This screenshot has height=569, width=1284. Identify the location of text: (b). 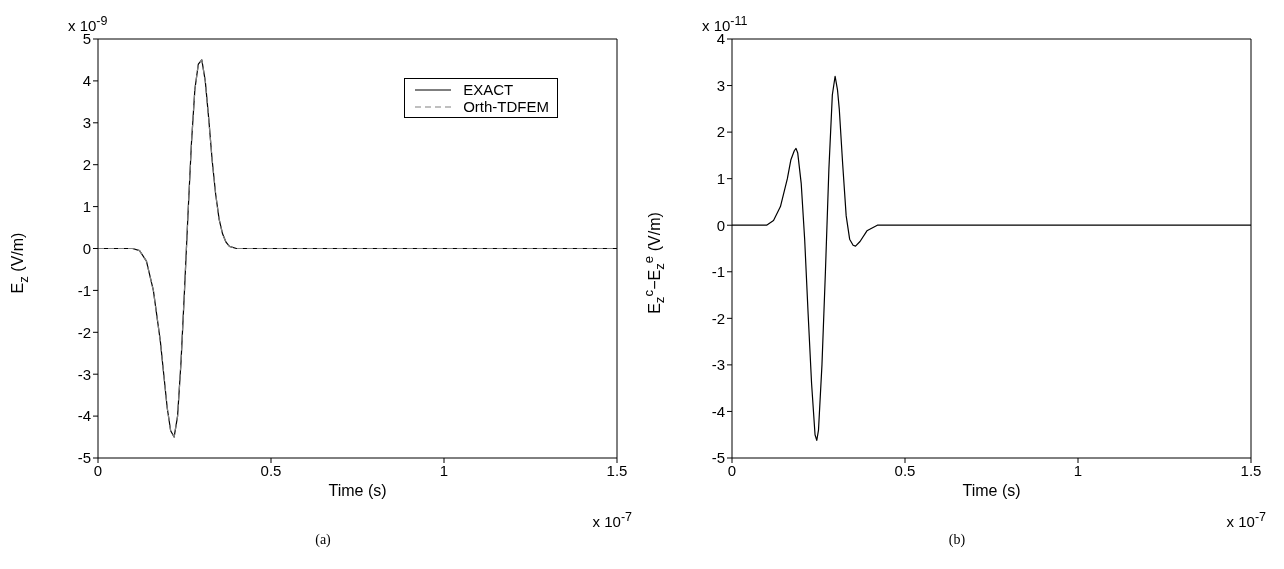
(957, 540).